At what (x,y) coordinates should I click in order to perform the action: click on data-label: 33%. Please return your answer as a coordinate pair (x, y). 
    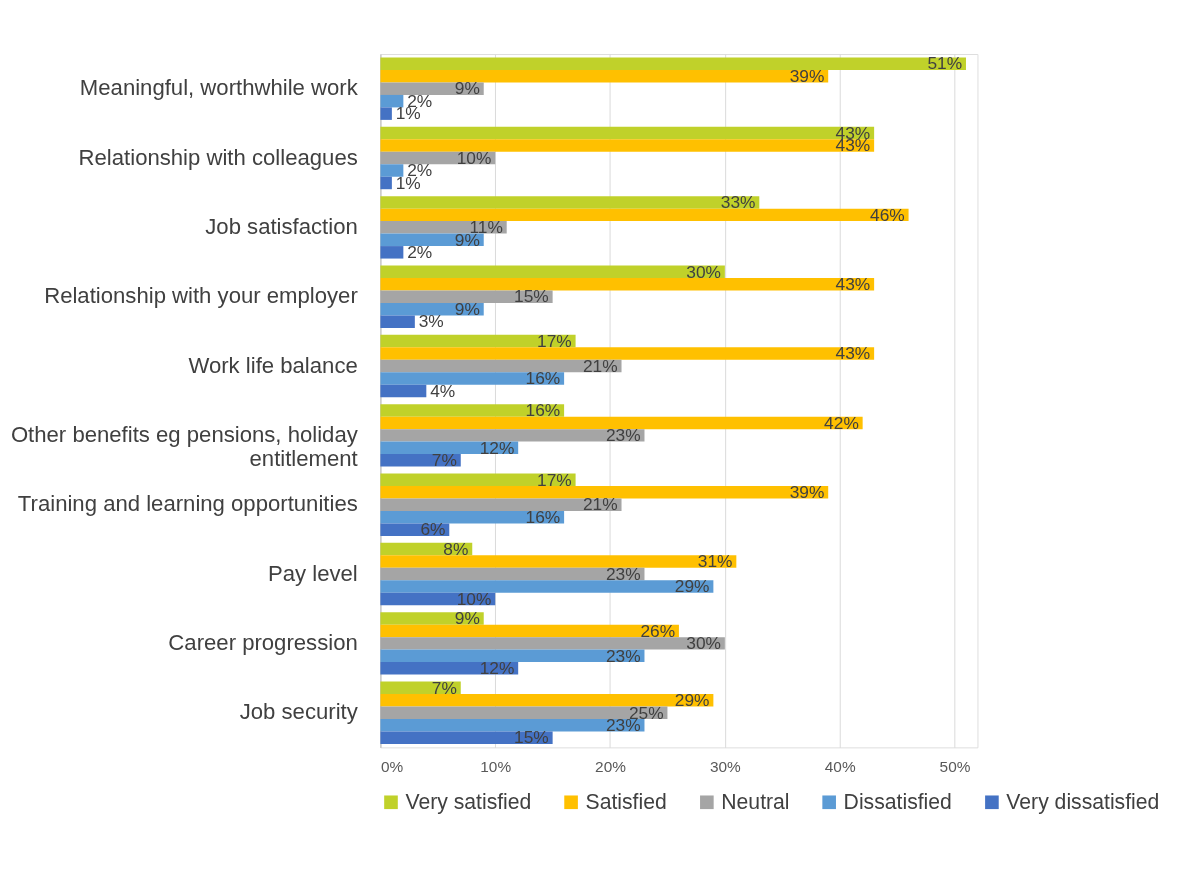
    Looking at the image, I should click on (738, 202).